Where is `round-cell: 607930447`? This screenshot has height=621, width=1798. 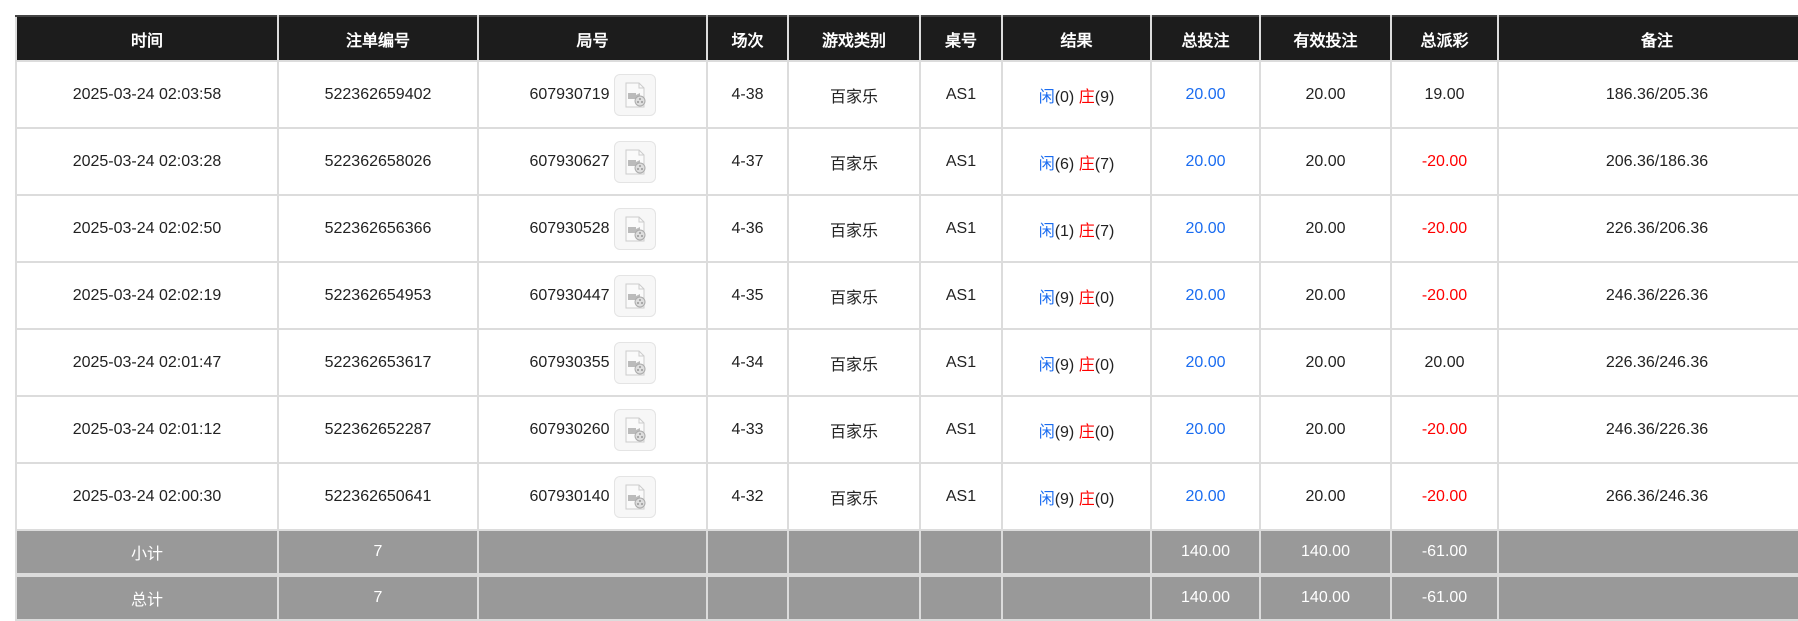
round-cell: 607930447 is located at coordinates (592, 295).